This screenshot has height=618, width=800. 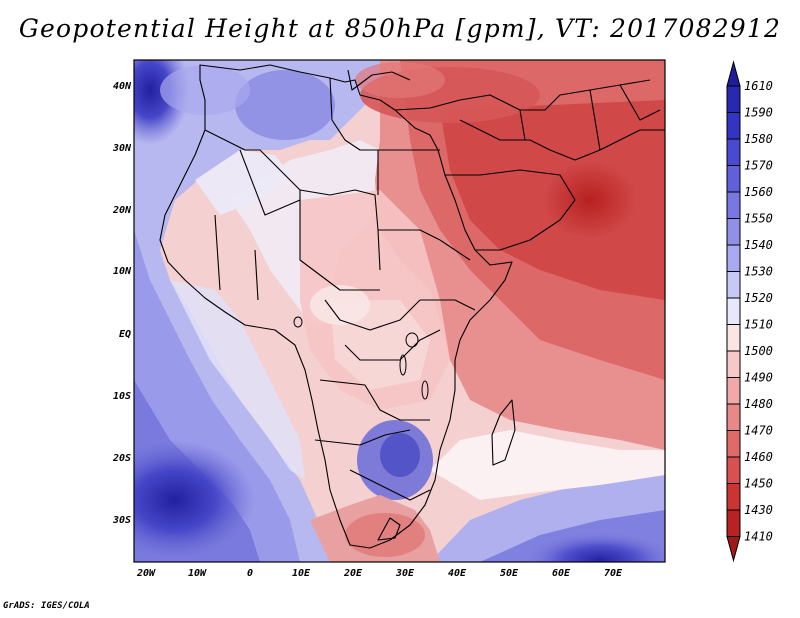 What do you see at coordinates (758, 510) in the screenshot?
I see `colorbar-label: 1430` at bounding box center [758, 510].